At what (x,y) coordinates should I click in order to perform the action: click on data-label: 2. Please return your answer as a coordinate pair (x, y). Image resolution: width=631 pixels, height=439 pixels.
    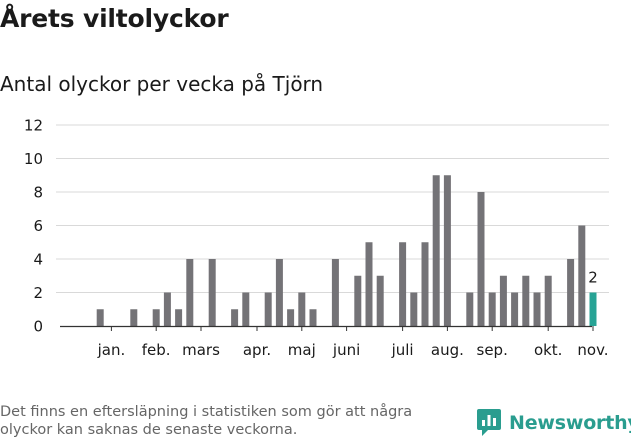
    Looking at the image, I should click on (593, 278).